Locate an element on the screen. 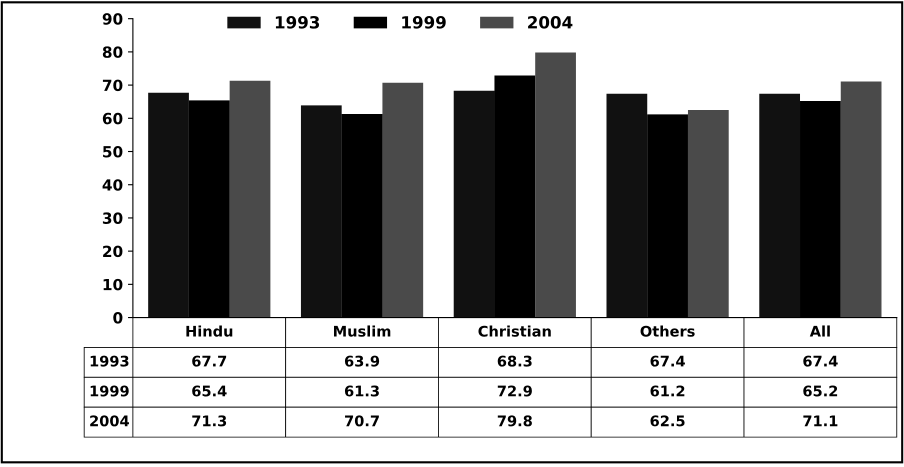 Image resolution: width=904 pixels, height=467 pixels. data-label: 62.5 is located at coordinates (667, 420).